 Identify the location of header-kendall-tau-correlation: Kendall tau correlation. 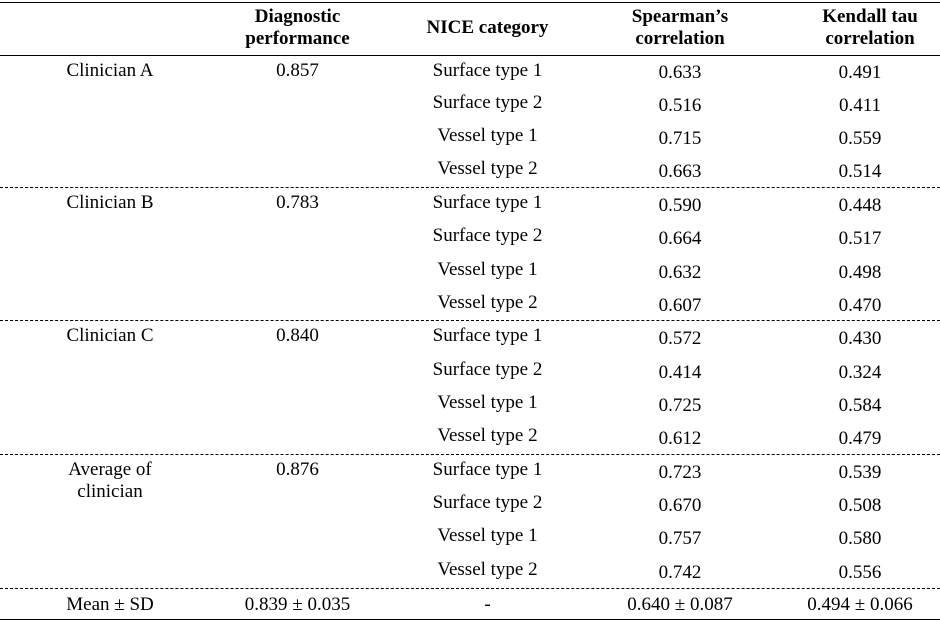
(870, 27).